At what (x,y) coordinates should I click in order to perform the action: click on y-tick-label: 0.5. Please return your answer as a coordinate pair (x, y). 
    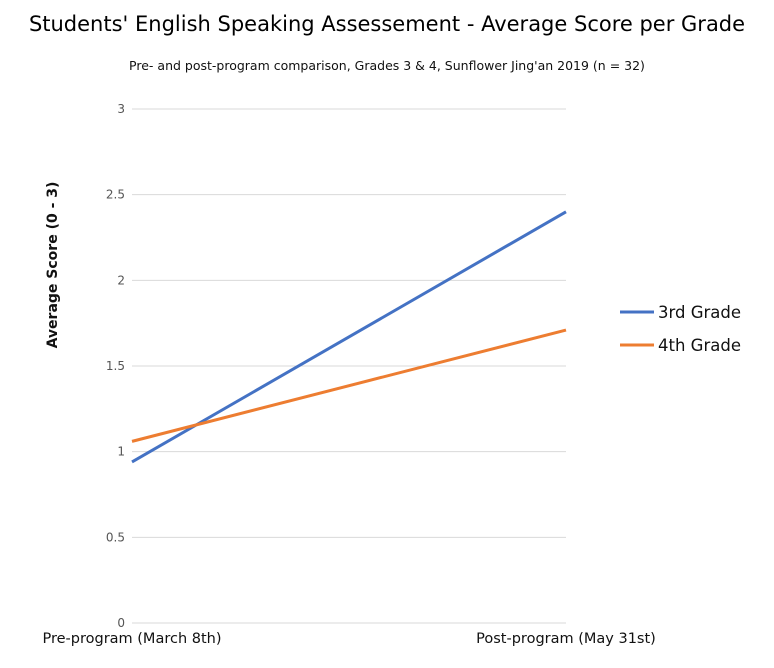
    Looking at the image, I should click on (115, 537).